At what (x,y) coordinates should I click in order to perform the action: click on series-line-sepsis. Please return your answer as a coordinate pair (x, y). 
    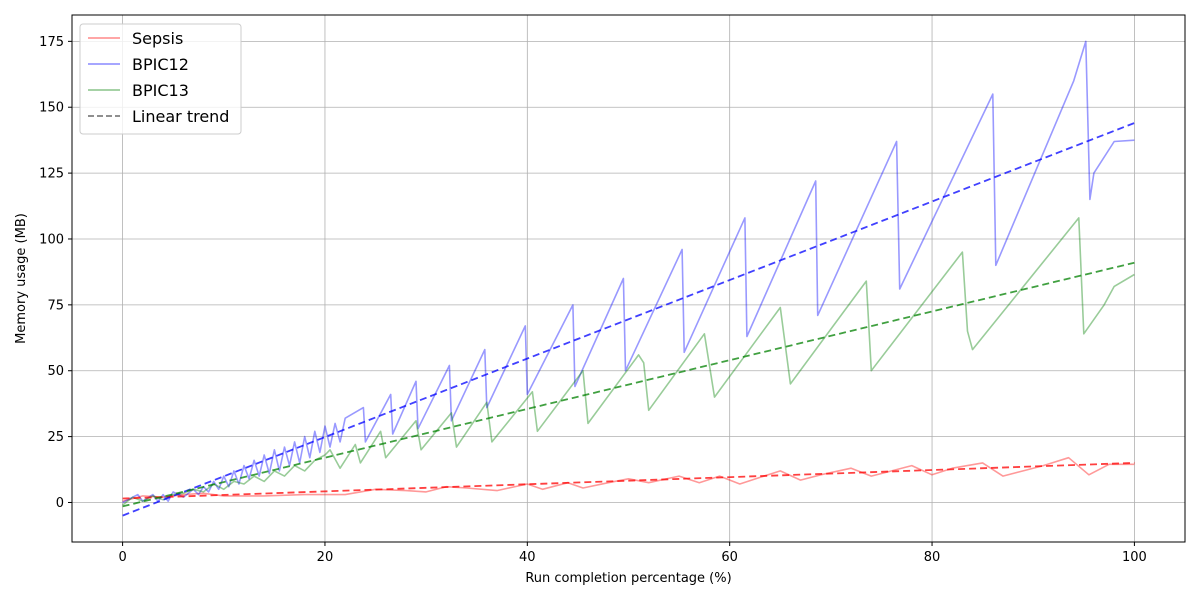
    Looking at the image, I should click on (628, 479).